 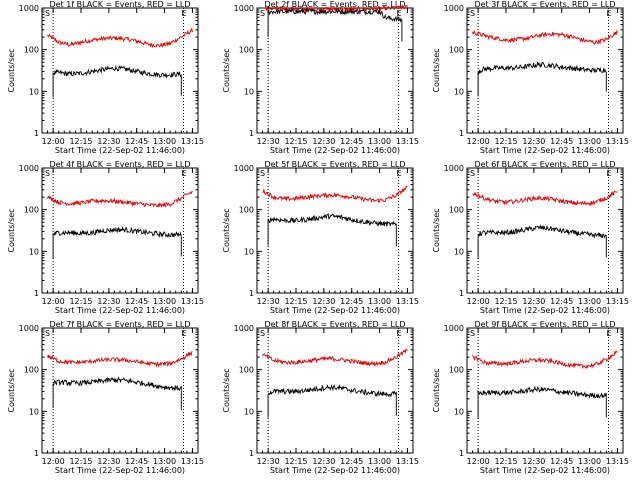 I want to click on panel-title: Det 1f BLACK = Events, RED = LLD, so click(x=119, y=4).